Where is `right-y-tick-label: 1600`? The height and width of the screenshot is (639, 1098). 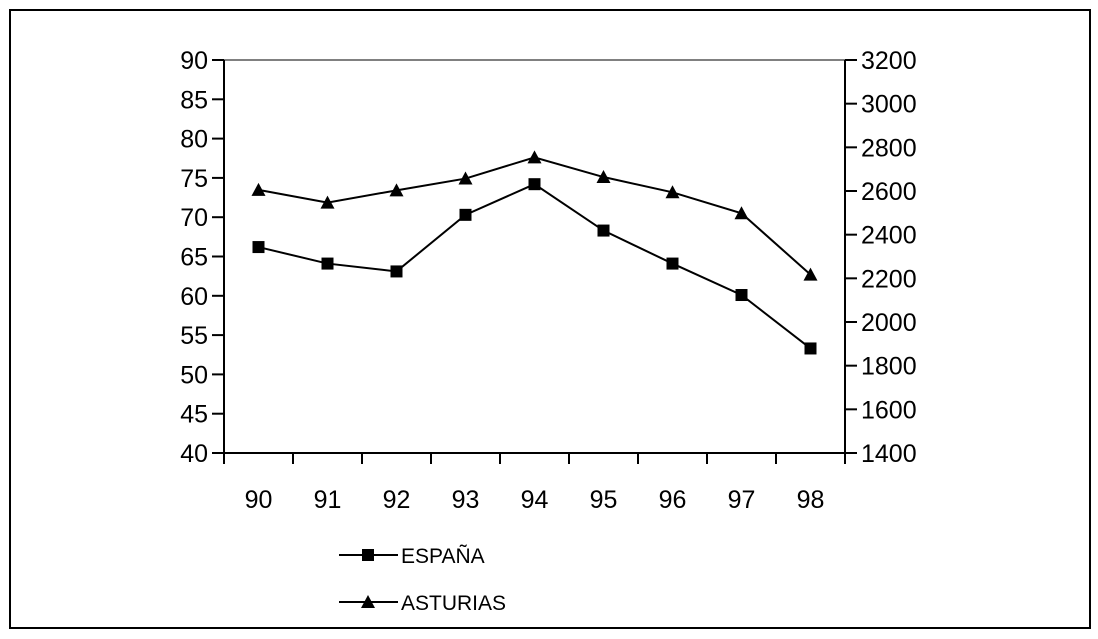
right-y-tick-label: 1600 is located at coordinates (889, 410).